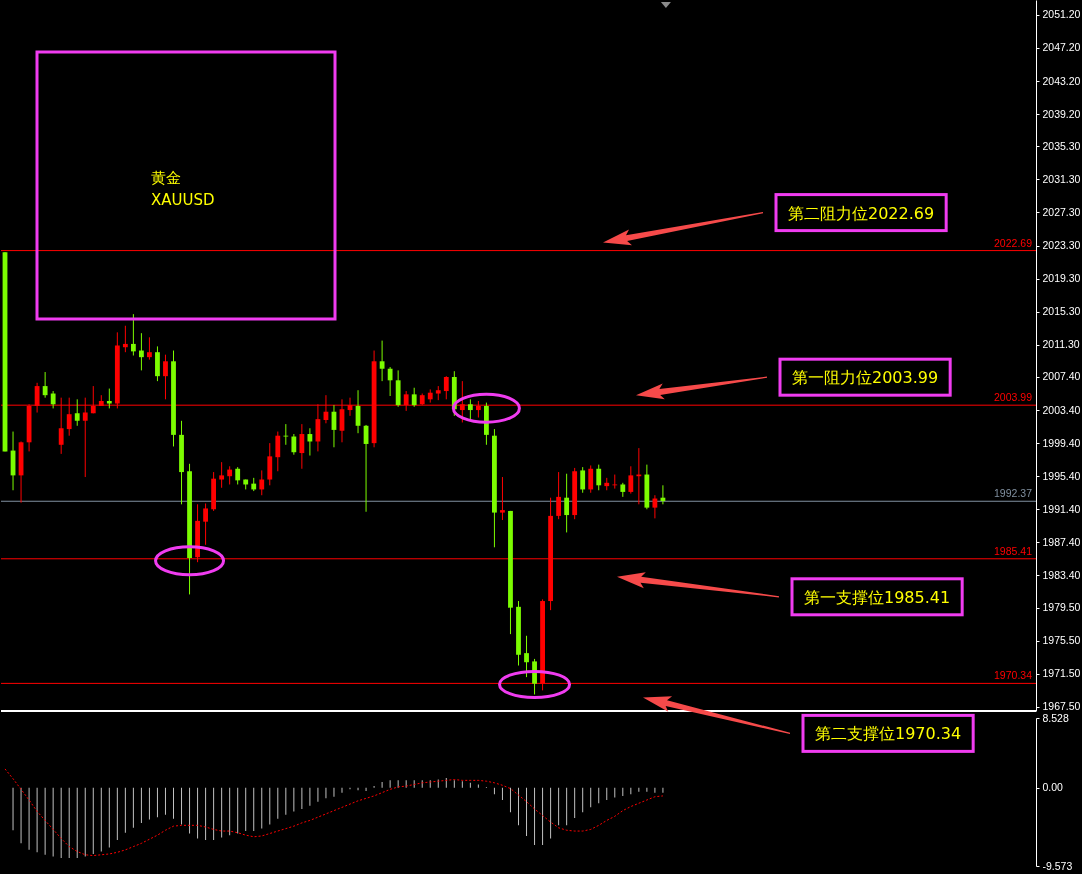 The width and height of the screenshot is (1082, 874). I want to click on annotation: 第一阻力位2003.99, so click(865, 378).